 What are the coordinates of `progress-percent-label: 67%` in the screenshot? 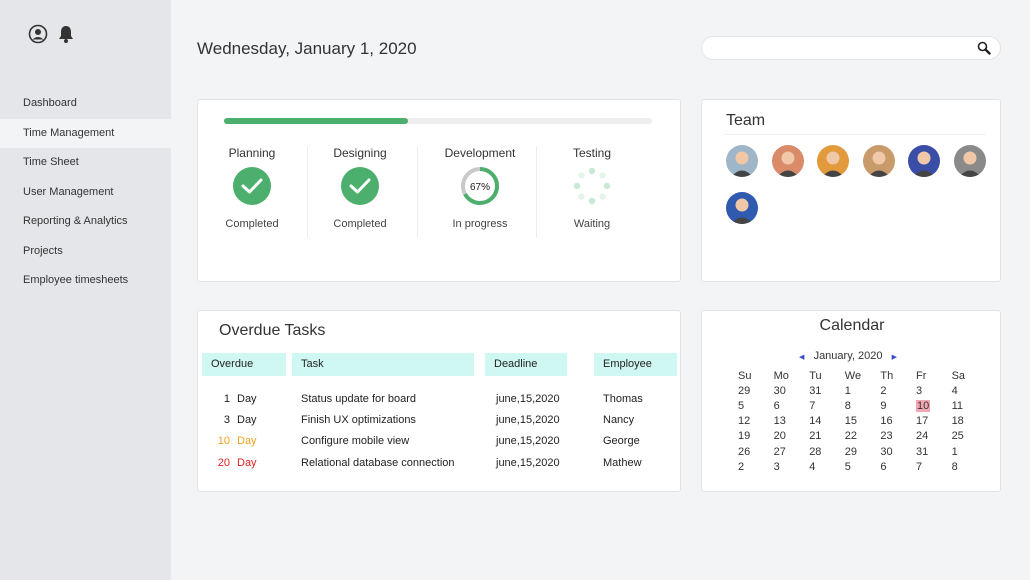 It's located at (480, 187).